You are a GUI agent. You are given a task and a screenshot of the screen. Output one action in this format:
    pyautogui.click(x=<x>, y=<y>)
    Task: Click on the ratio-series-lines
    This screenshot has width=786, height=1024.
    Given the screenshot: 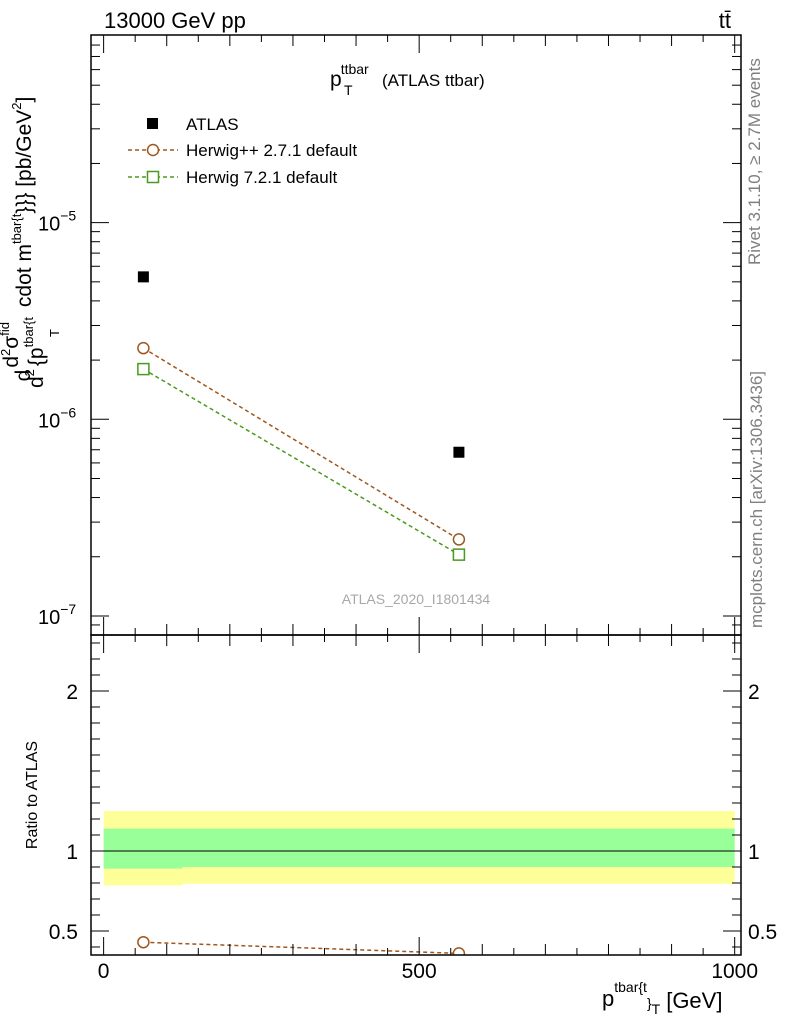 What is the action you would take?
    pyautogui.click(x=301, y=948)
    